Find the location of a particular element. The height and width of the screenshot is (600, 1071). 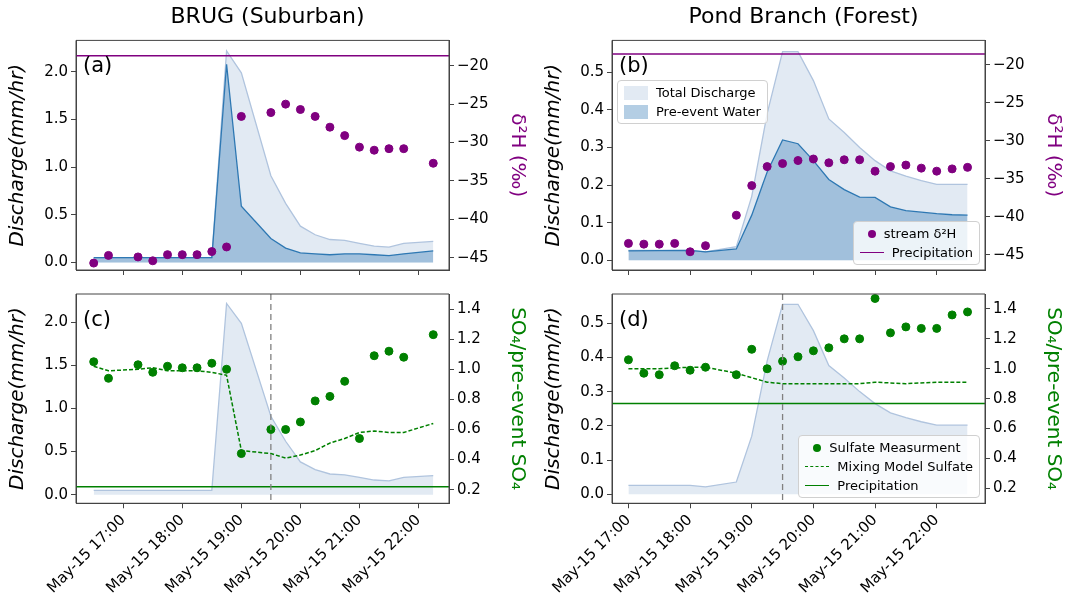

annotation: (d) is located at coordinates (634, 318).